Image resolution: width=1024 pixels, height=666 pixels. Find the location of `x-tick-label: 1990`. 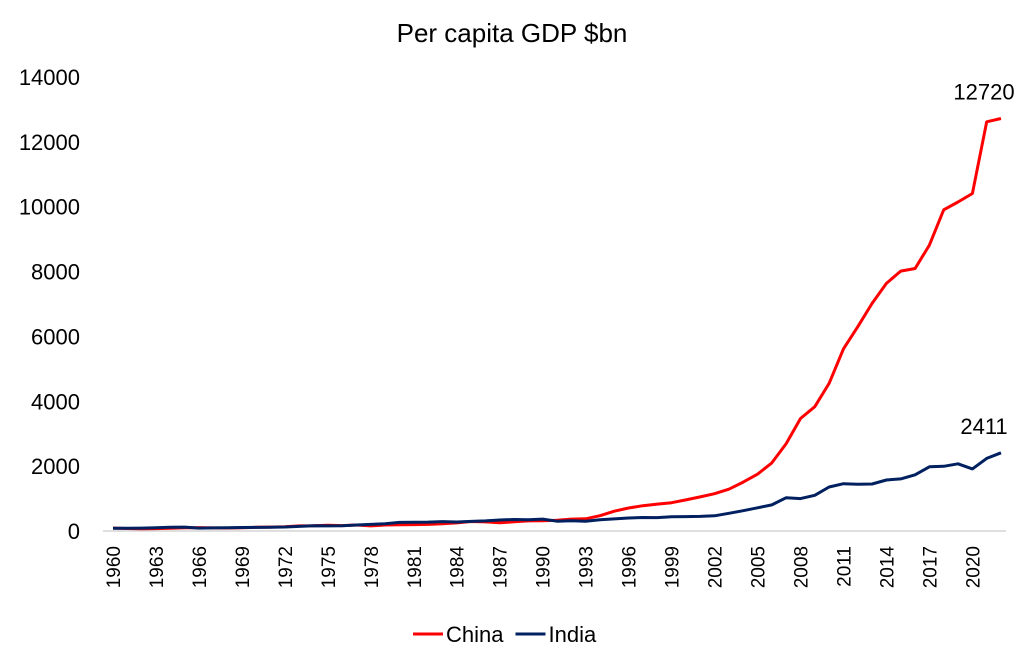

x-tick-label: 1990 is located at coordinates (544, 567).